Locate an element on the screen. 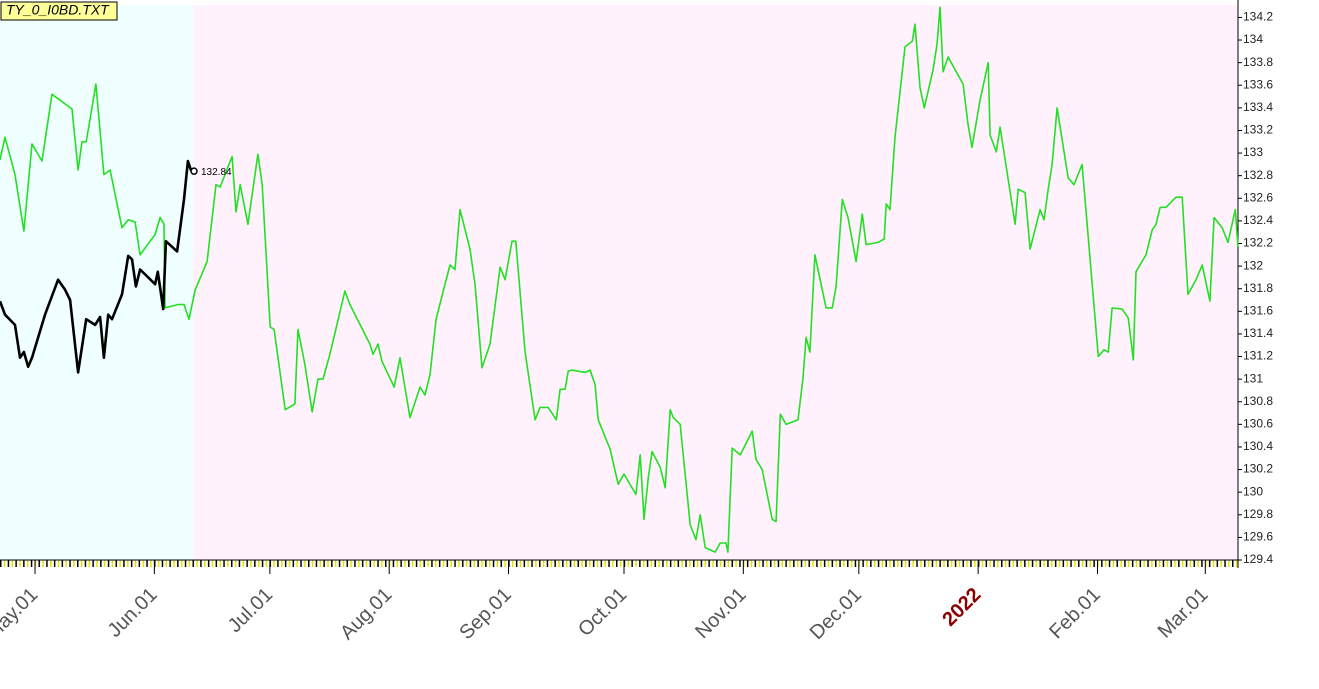 The image size is (1319, 689). x-tick-label: Dec.01 is located at coordinates (836, 614).